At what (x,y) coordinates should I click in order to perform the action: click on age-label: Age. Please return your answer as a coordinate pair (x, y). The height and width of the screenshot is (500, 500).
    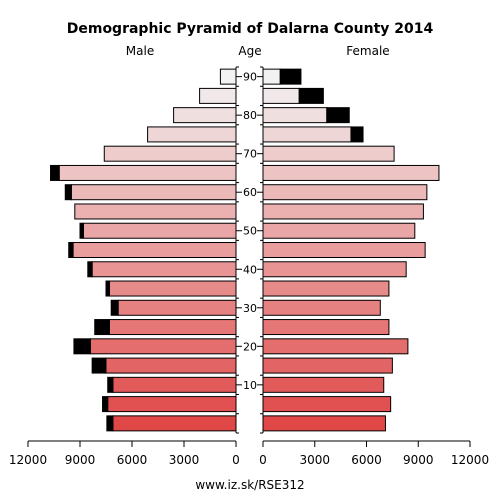
    Looking at the image, I should click on (249, 51).